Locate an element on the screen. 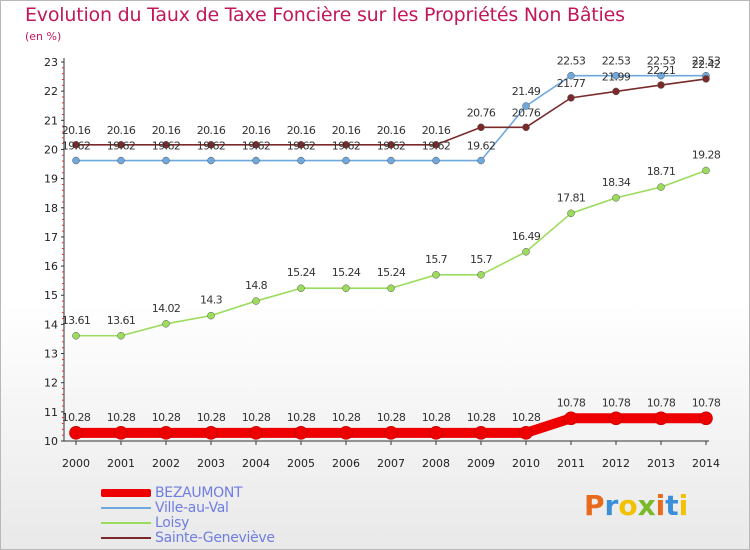 The width and height of the screenshot is (750, 550). y-tick-label: 22 is located at coordinates (51, 91).